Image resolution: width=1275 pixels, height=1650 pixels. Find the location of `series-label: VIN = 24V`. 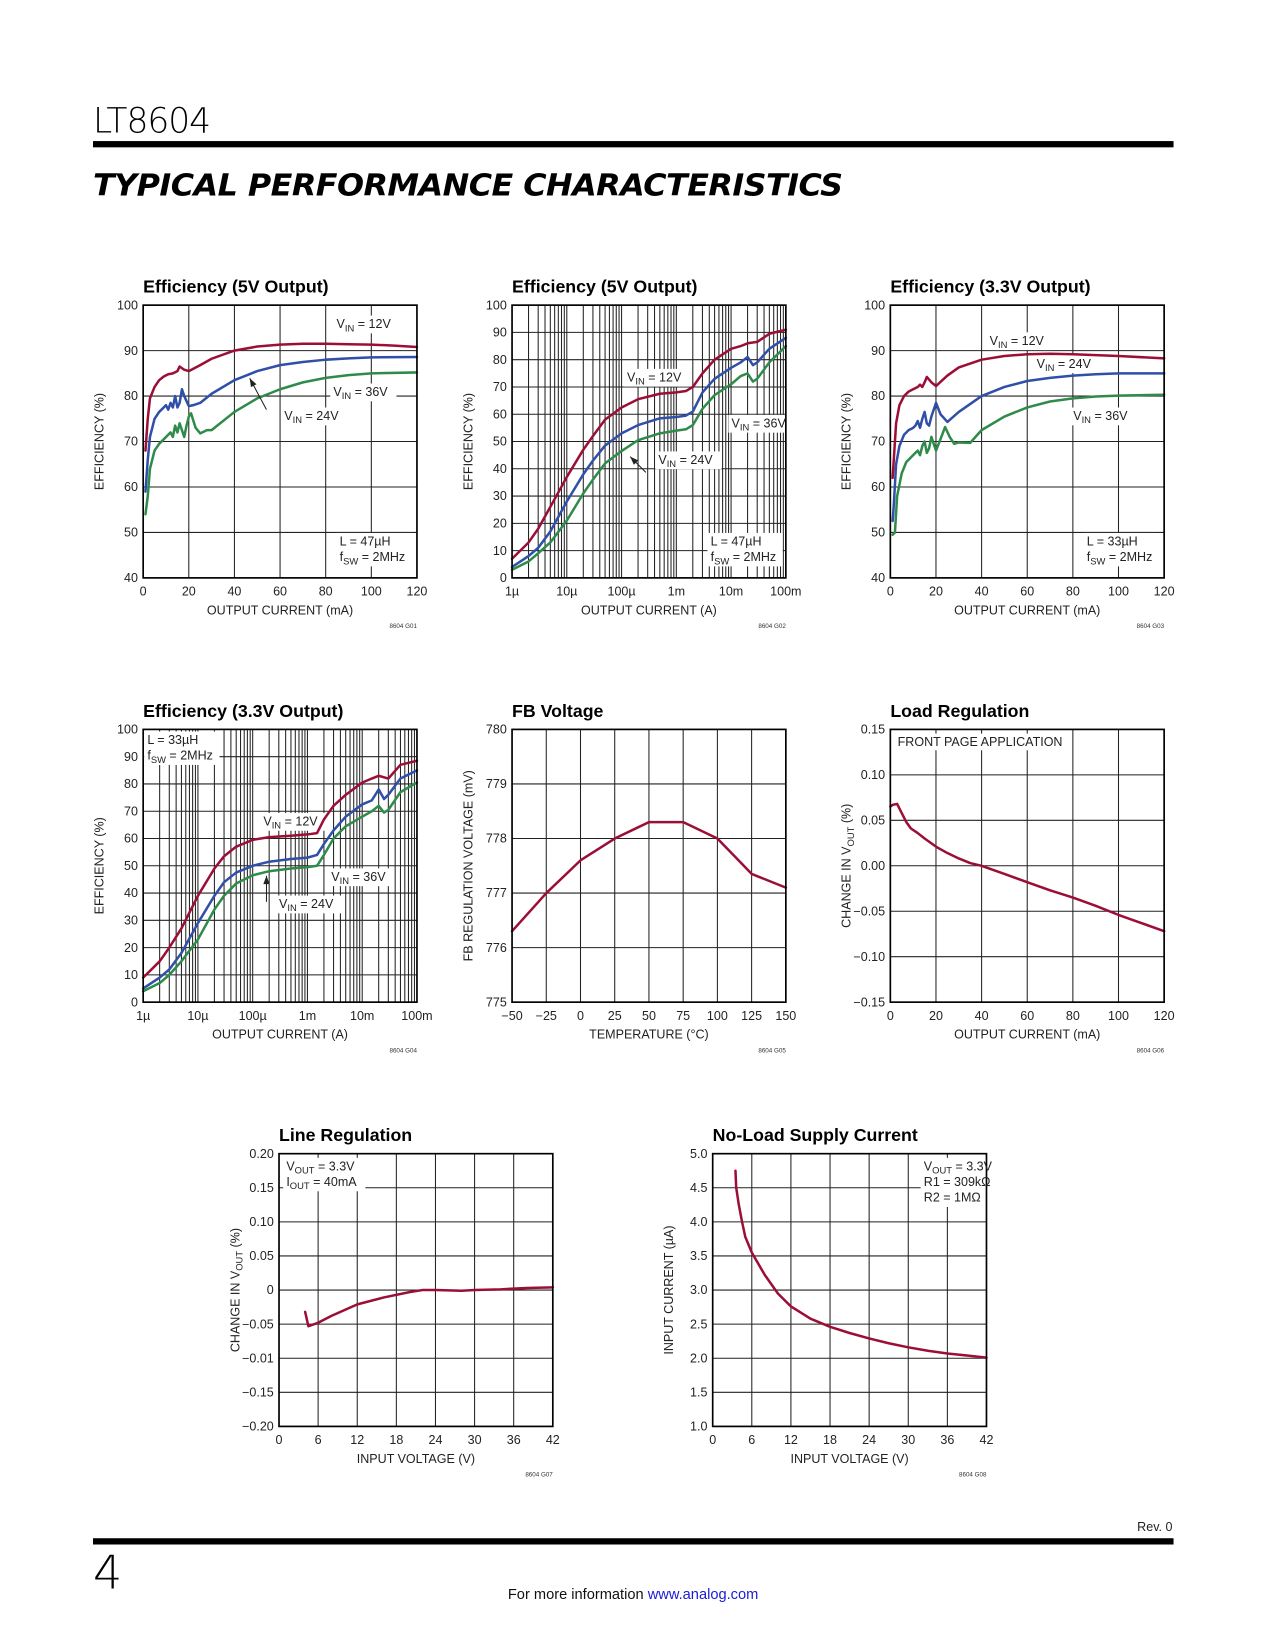

series-label: VIN = 24V is located at coordinates (1064, 365).